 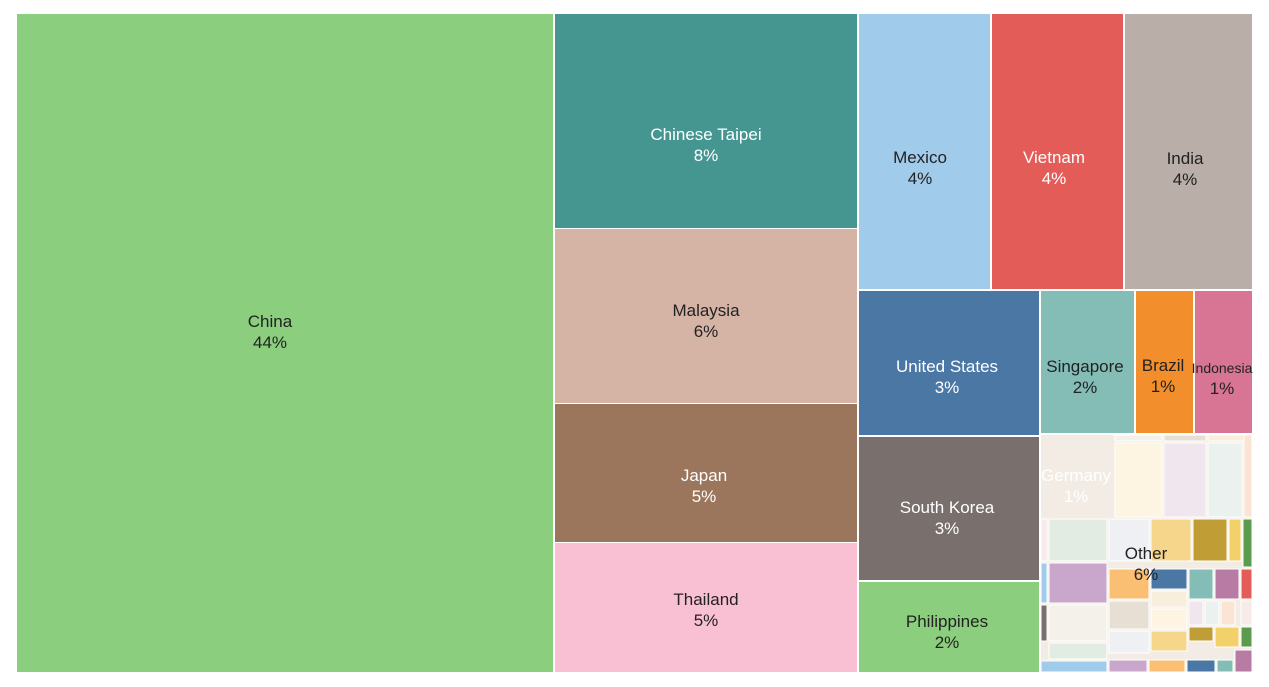 I want to click on value-thailand: 5%, so click(x=706, y=620).